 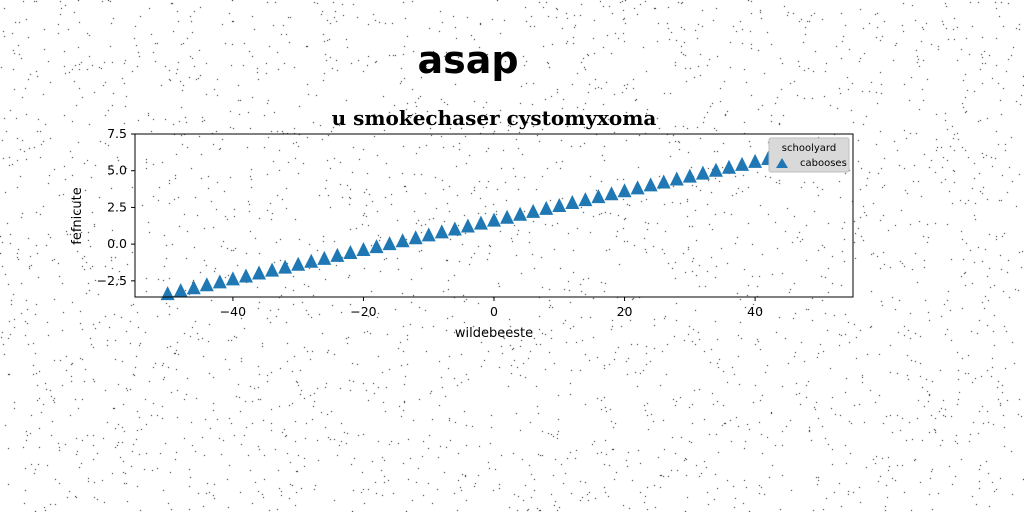 I want to click on chart-title: u smokechaser cystomyxoma, so click(x=494, y=118).